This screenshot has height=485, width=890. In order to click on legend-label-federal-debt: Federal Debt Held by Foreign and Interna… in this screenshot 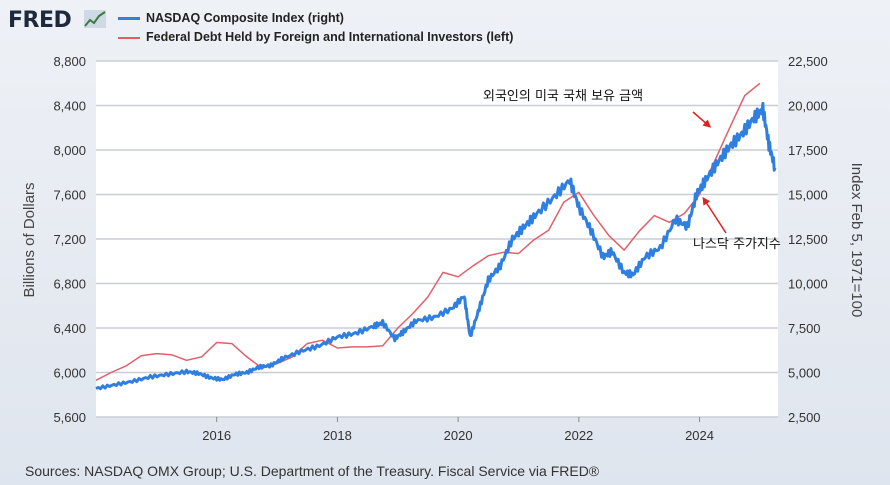, I will do `click(330, 37)`.